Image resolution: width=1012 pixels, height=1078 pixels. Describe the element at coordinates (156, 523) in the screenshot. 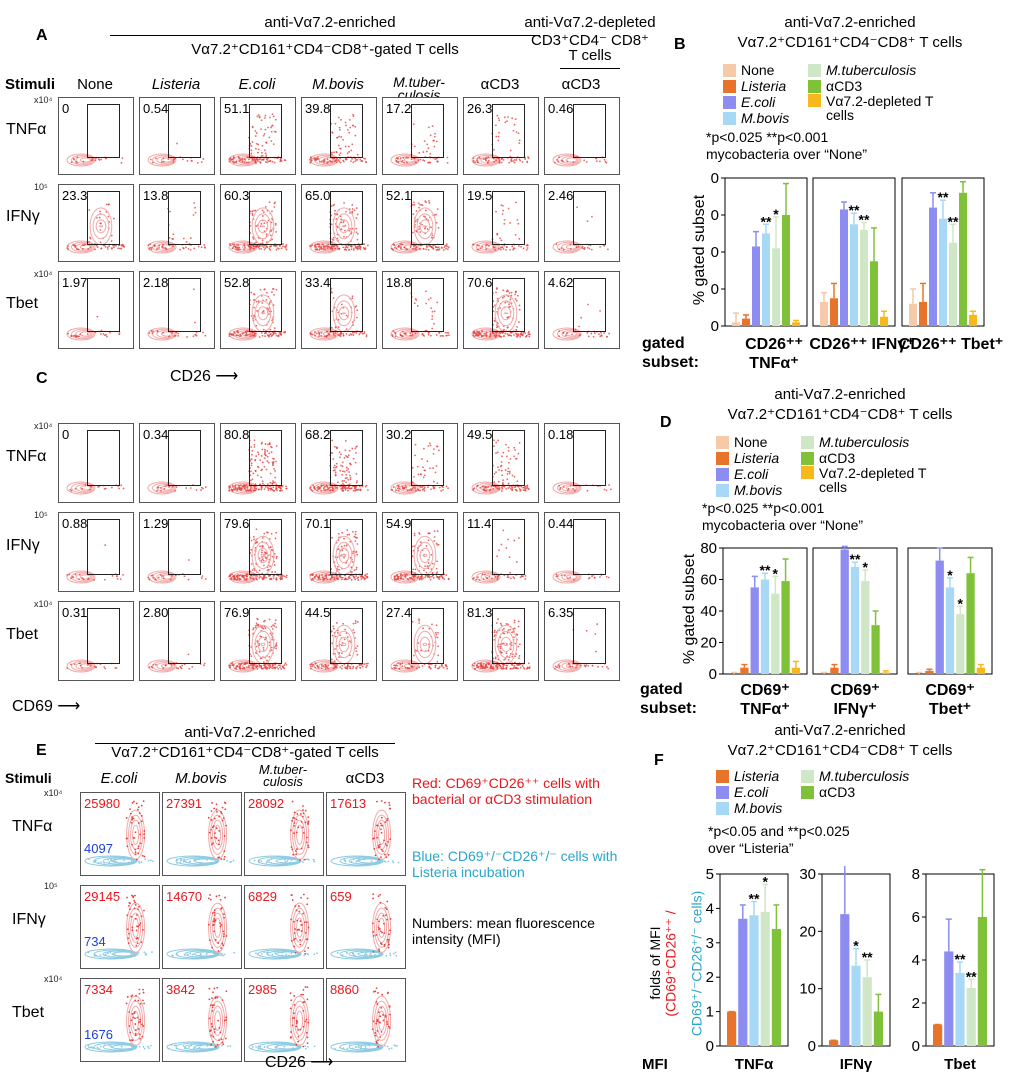

I see `gate-percentage: 1.29` at that location.